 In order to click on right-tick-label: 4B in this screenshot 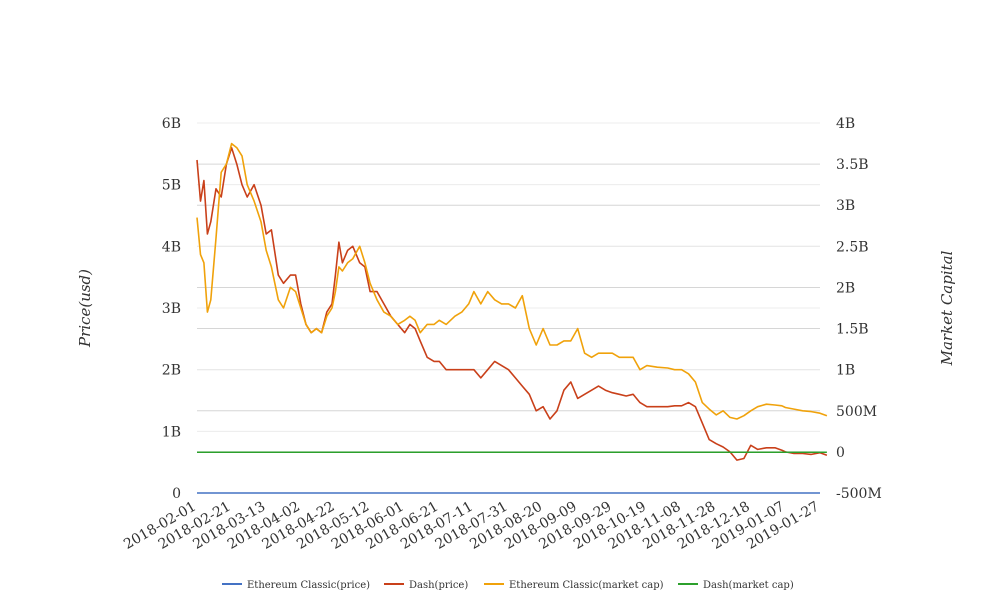, I will do `click(845, 124)`.